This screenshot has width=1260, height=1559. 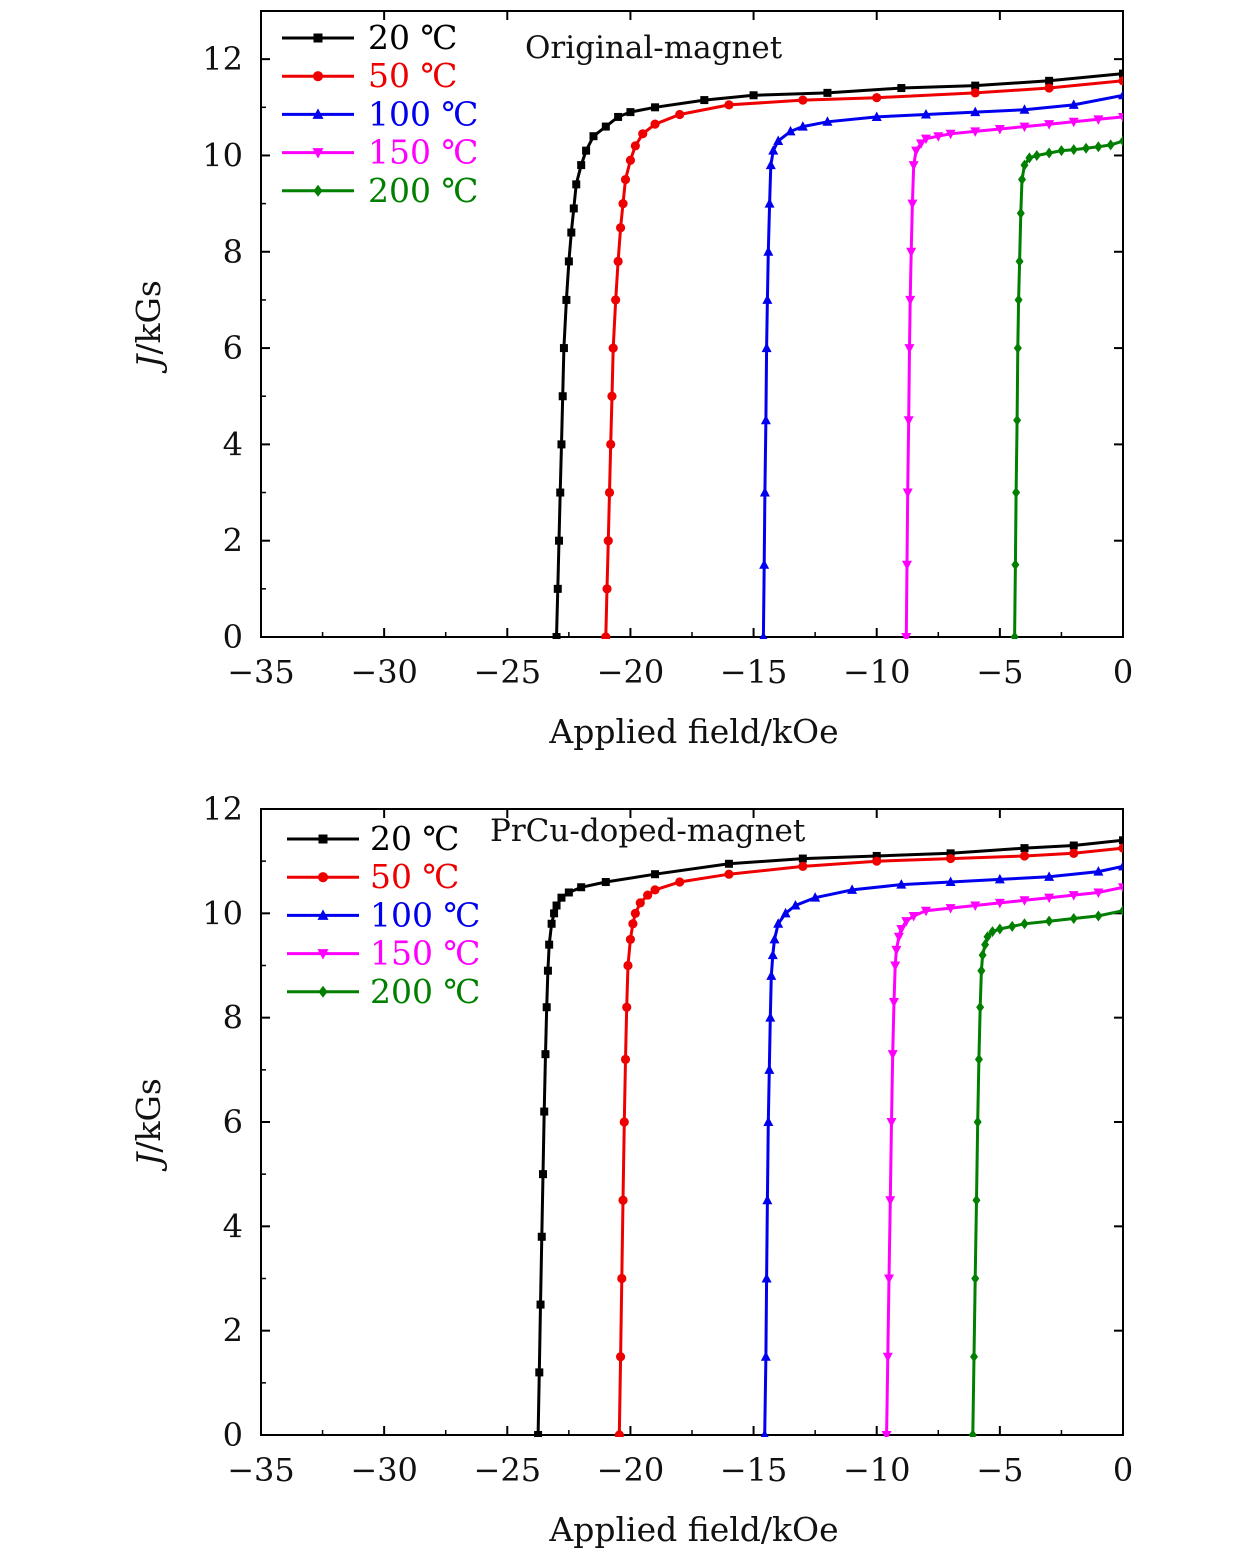 What do you see at coordinates (425, 953) in the screenshot?
I see `legend-label: 150 ℃` at bounding box center [425, 953].